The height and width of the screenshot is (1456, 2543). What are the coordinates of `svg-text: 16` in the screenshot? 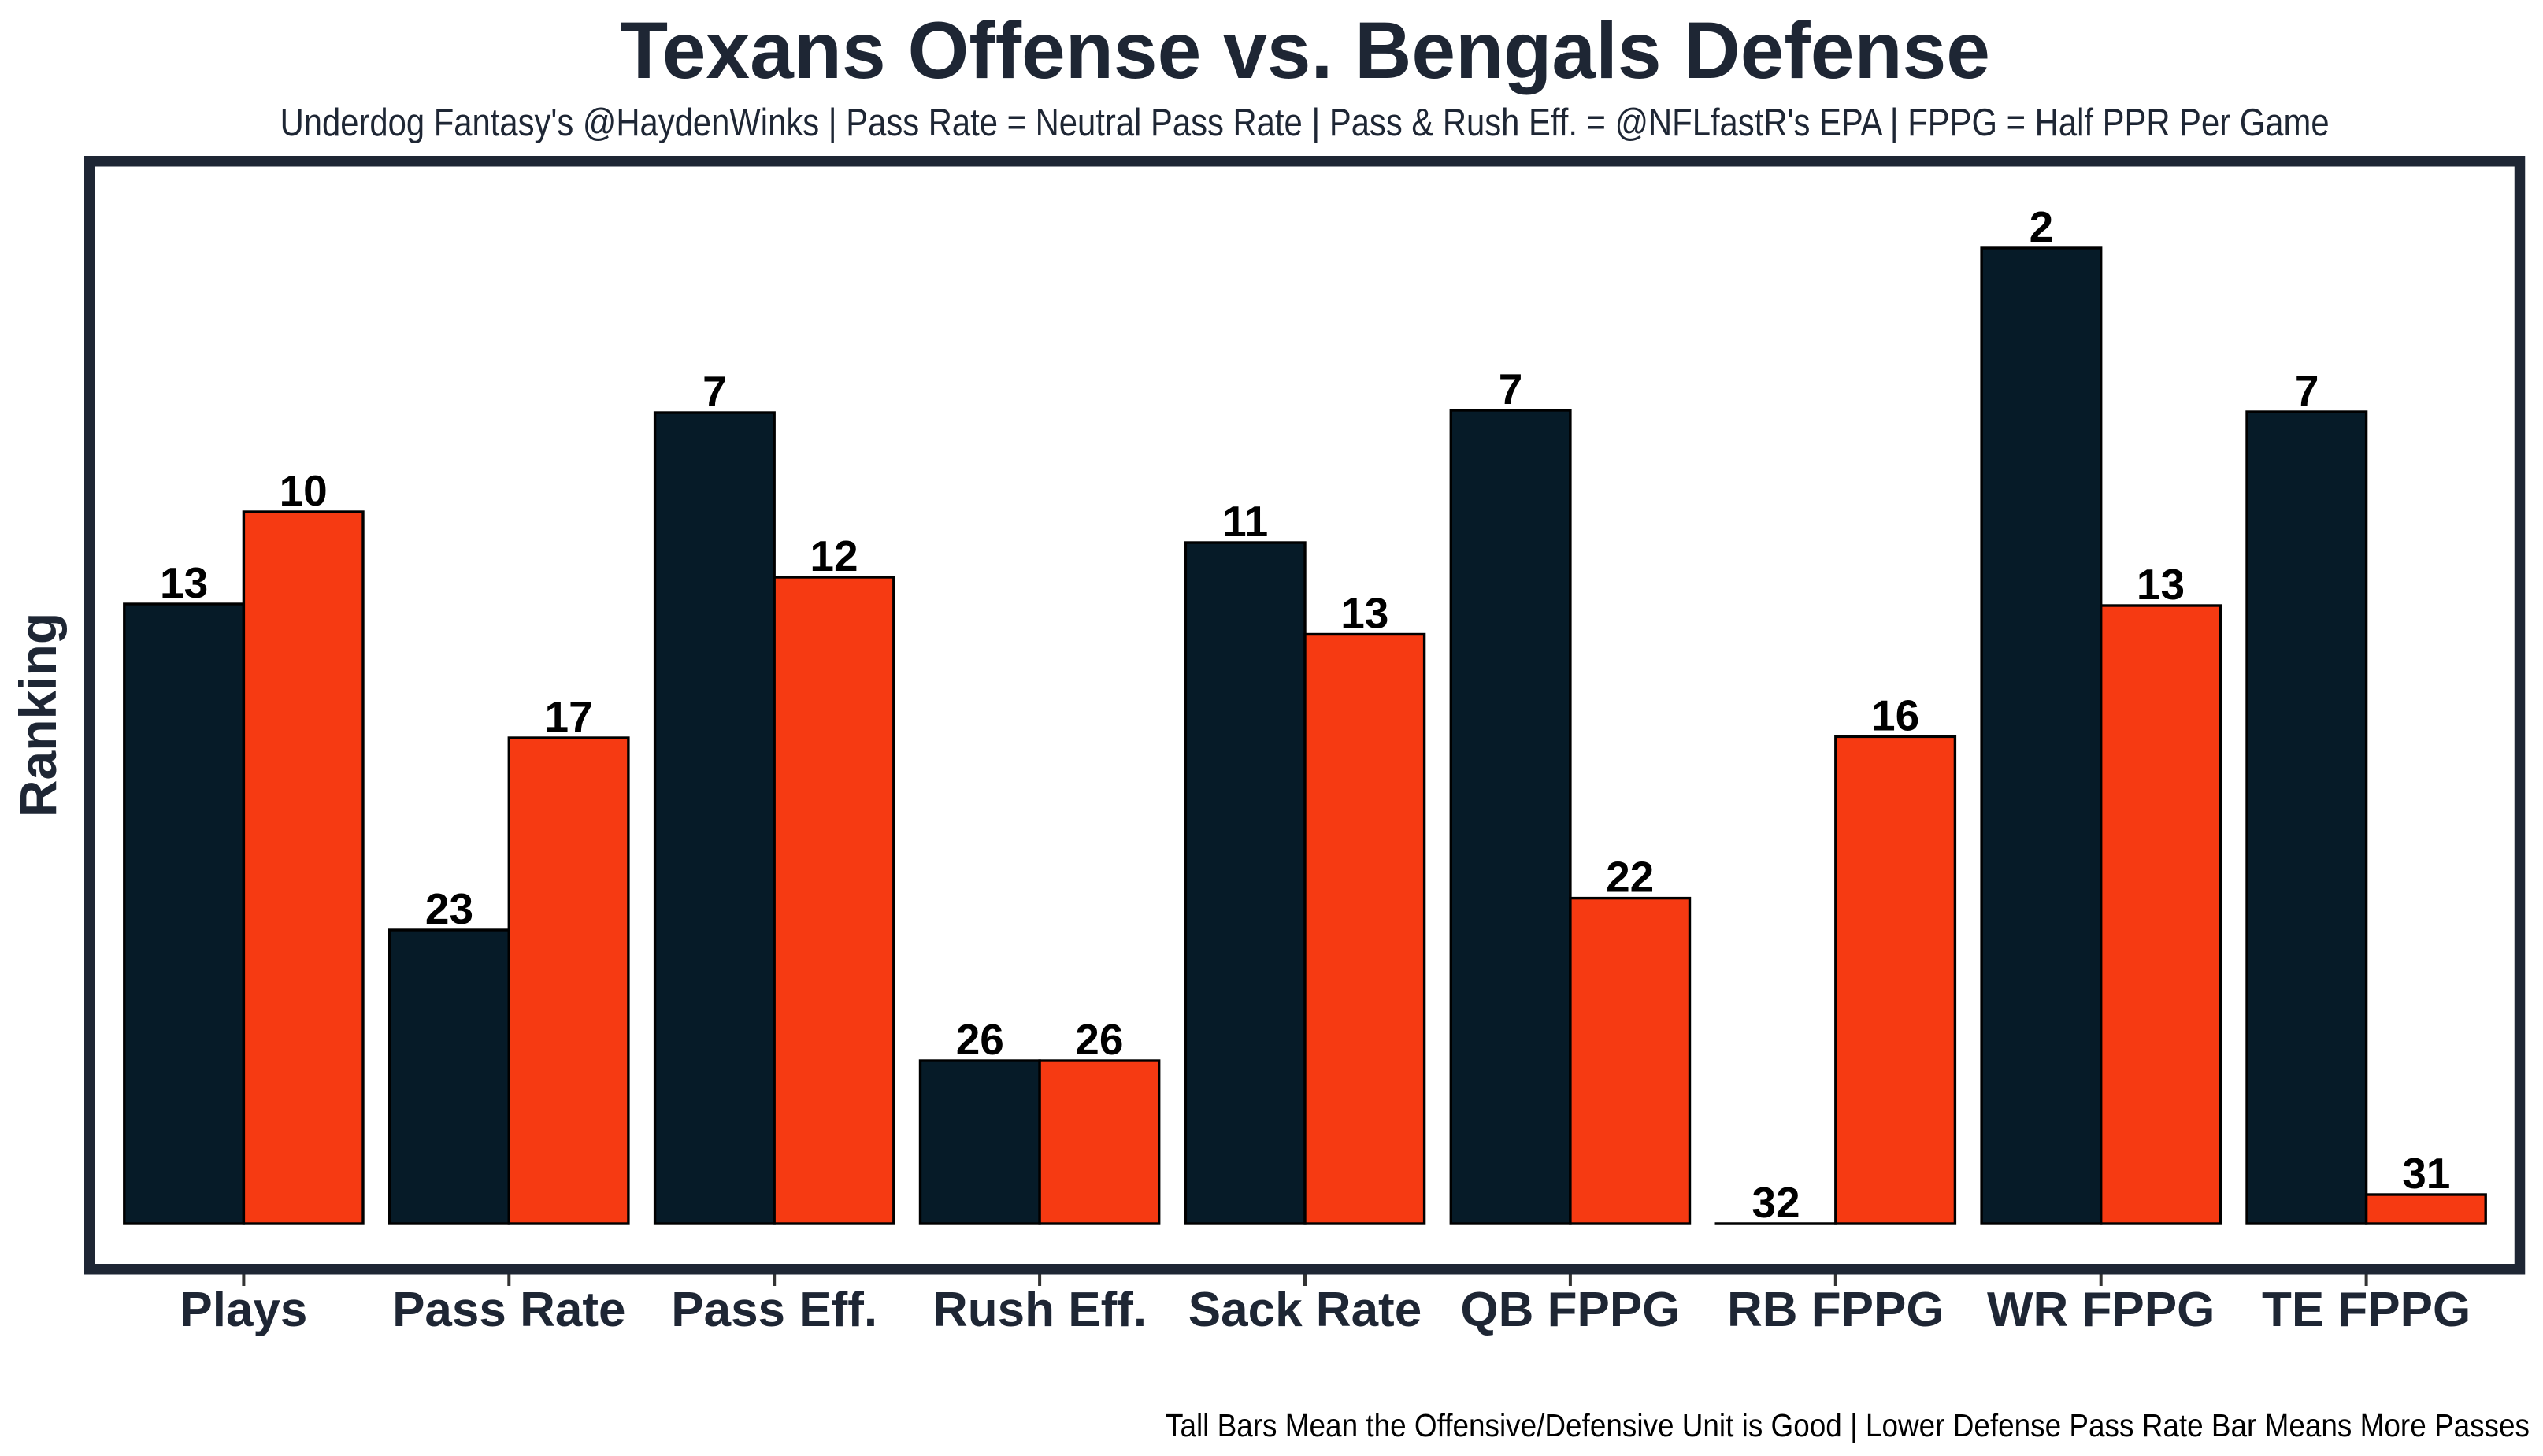 It's located at (1895, 715).